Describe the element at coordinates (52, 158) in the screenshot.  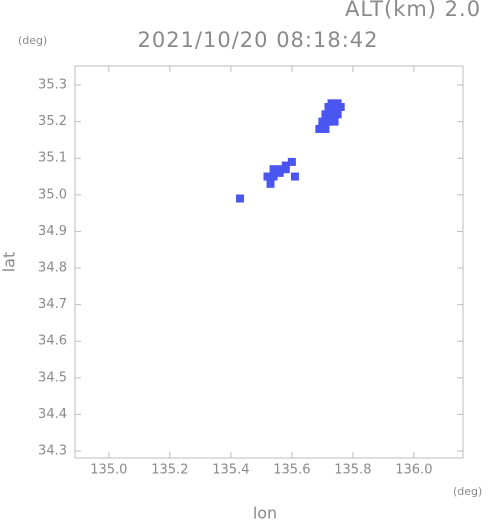
I see `y-tick-label: 35.1` at that location.